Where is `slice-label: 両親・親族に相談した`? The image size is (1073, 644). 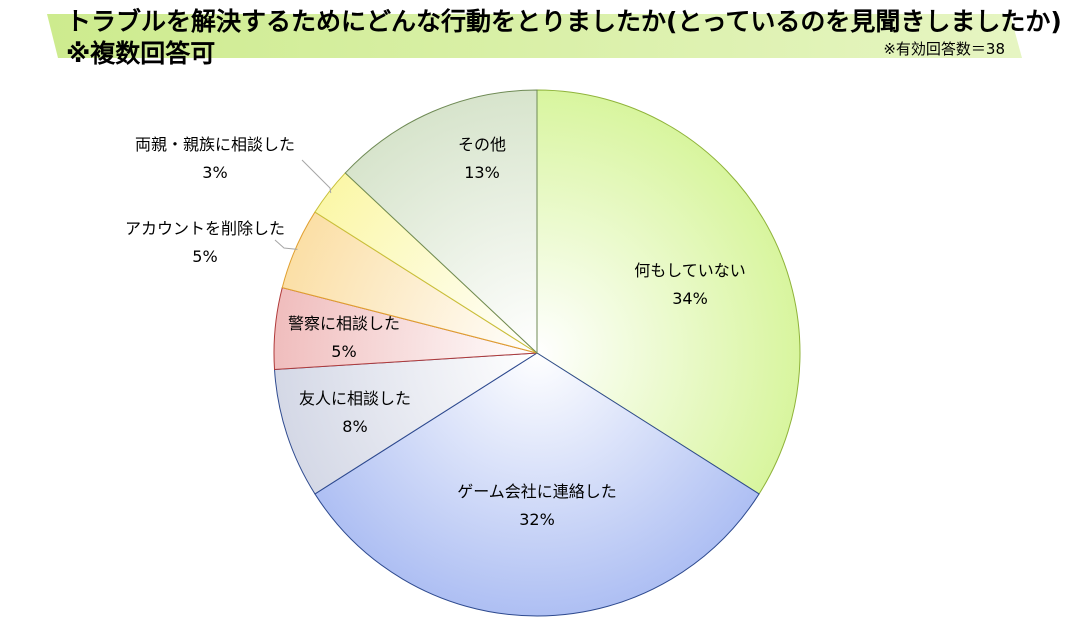
slice-label: 両親・親族に相談した is located at coordinates (215, 144).